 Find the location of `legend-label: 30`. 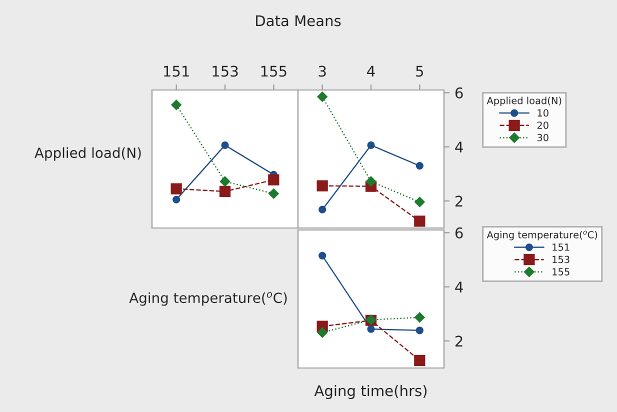

legend-label: 30 is located at coordinates (542, 138).